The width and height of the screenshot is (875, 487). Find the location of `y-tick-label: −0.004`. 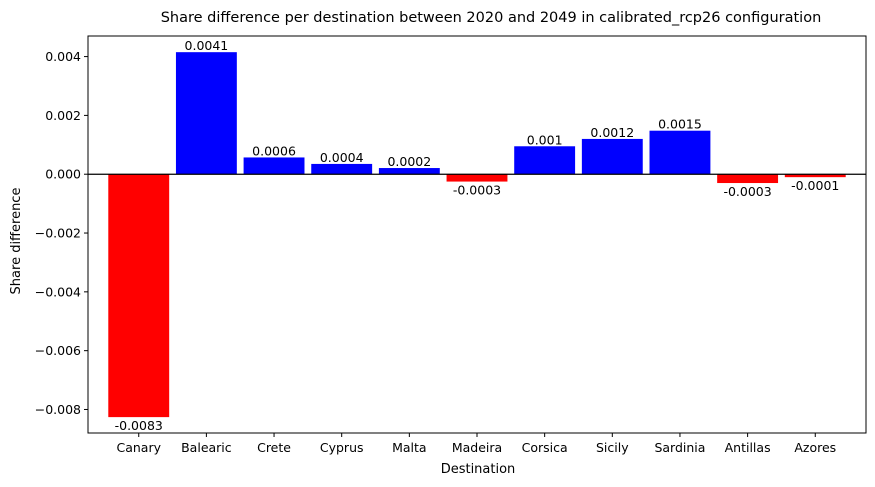

y-tick-label: −0.004 is located at coordinates (58, 291).